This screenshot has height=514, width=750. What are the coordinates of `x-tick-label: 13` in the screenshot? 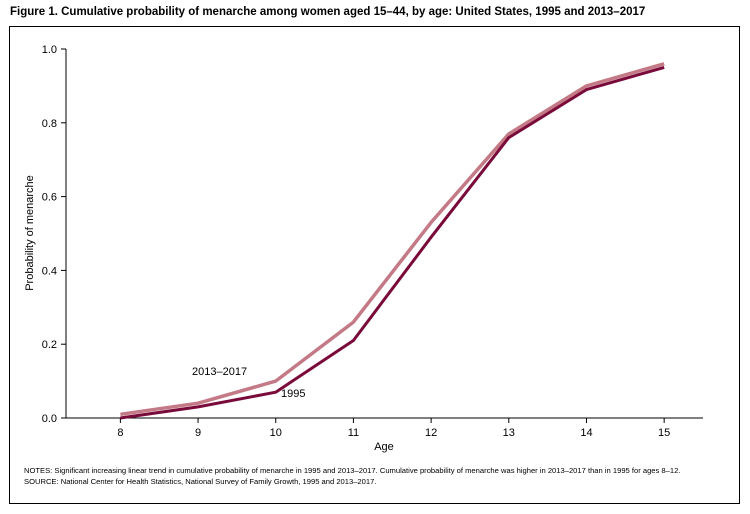 It's located at (509, 433).